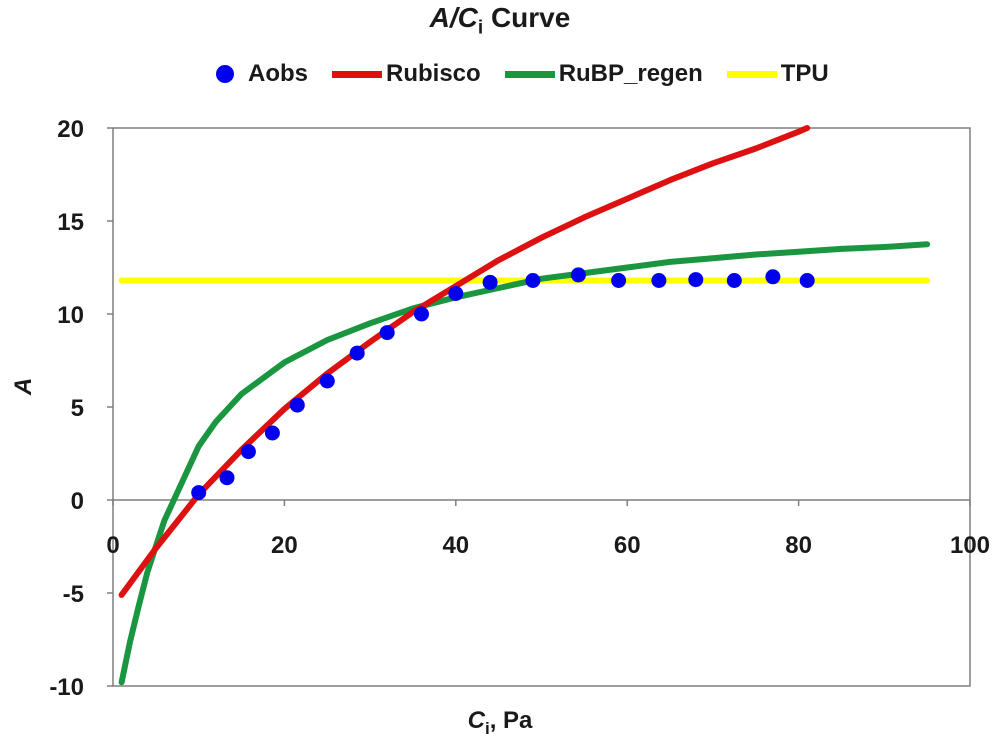  Describe the element at coordinates (112, 545) in the screenshot. I see `x-tick-label: 0` at that location.